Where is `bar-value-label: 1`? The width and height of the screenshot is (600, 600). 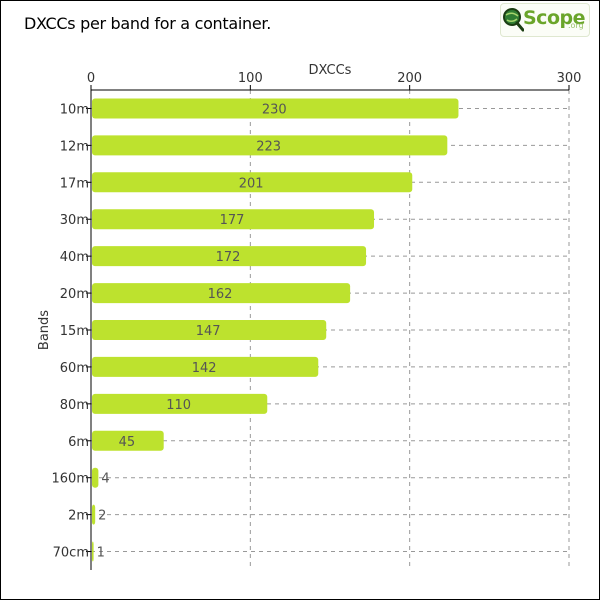 bar-value-label: 1 is located at coordinates (101, 553).